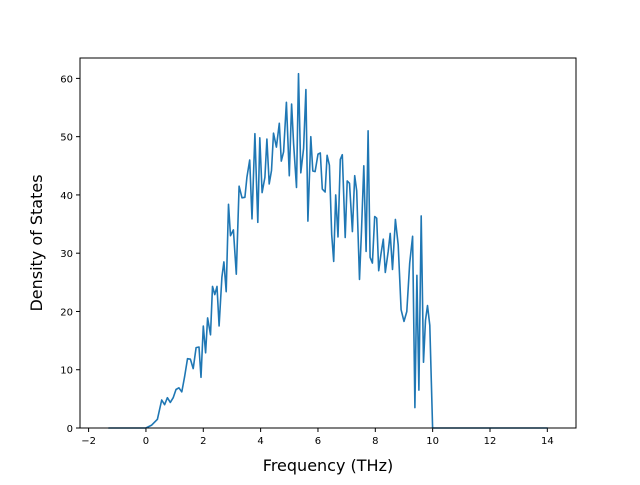  Describe the element at coordinates (70, 429) in the screenshot. I see `y-tick-label: 0` at that location.